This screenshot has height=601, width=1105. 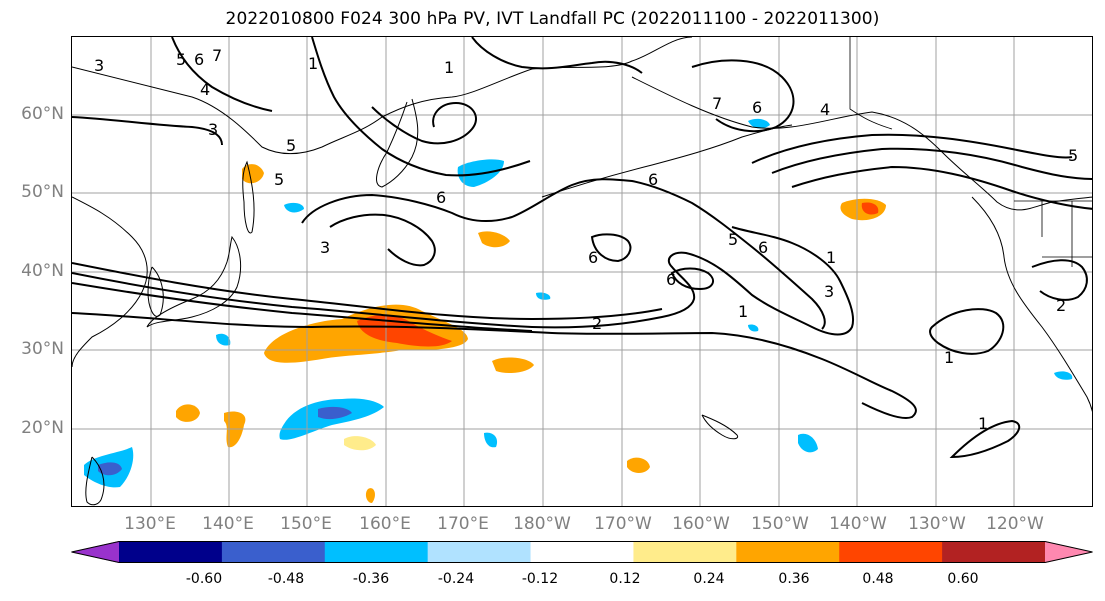 I want to click on anomaly-blob-west-20n, so click(x=188, y=413).